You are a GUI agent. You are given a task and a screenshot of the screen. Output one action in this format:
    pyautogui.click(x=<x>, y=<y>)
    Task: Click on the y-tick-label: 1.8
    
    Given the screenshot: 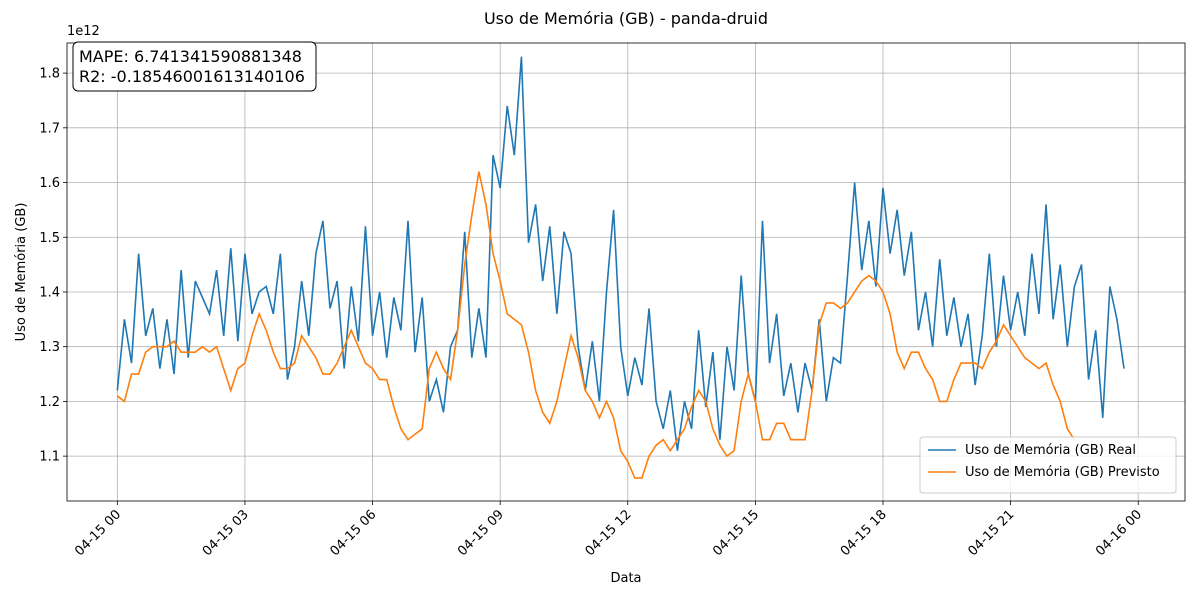 What is the action you would take?
    pyautogui.click(x=49, y=74)
    